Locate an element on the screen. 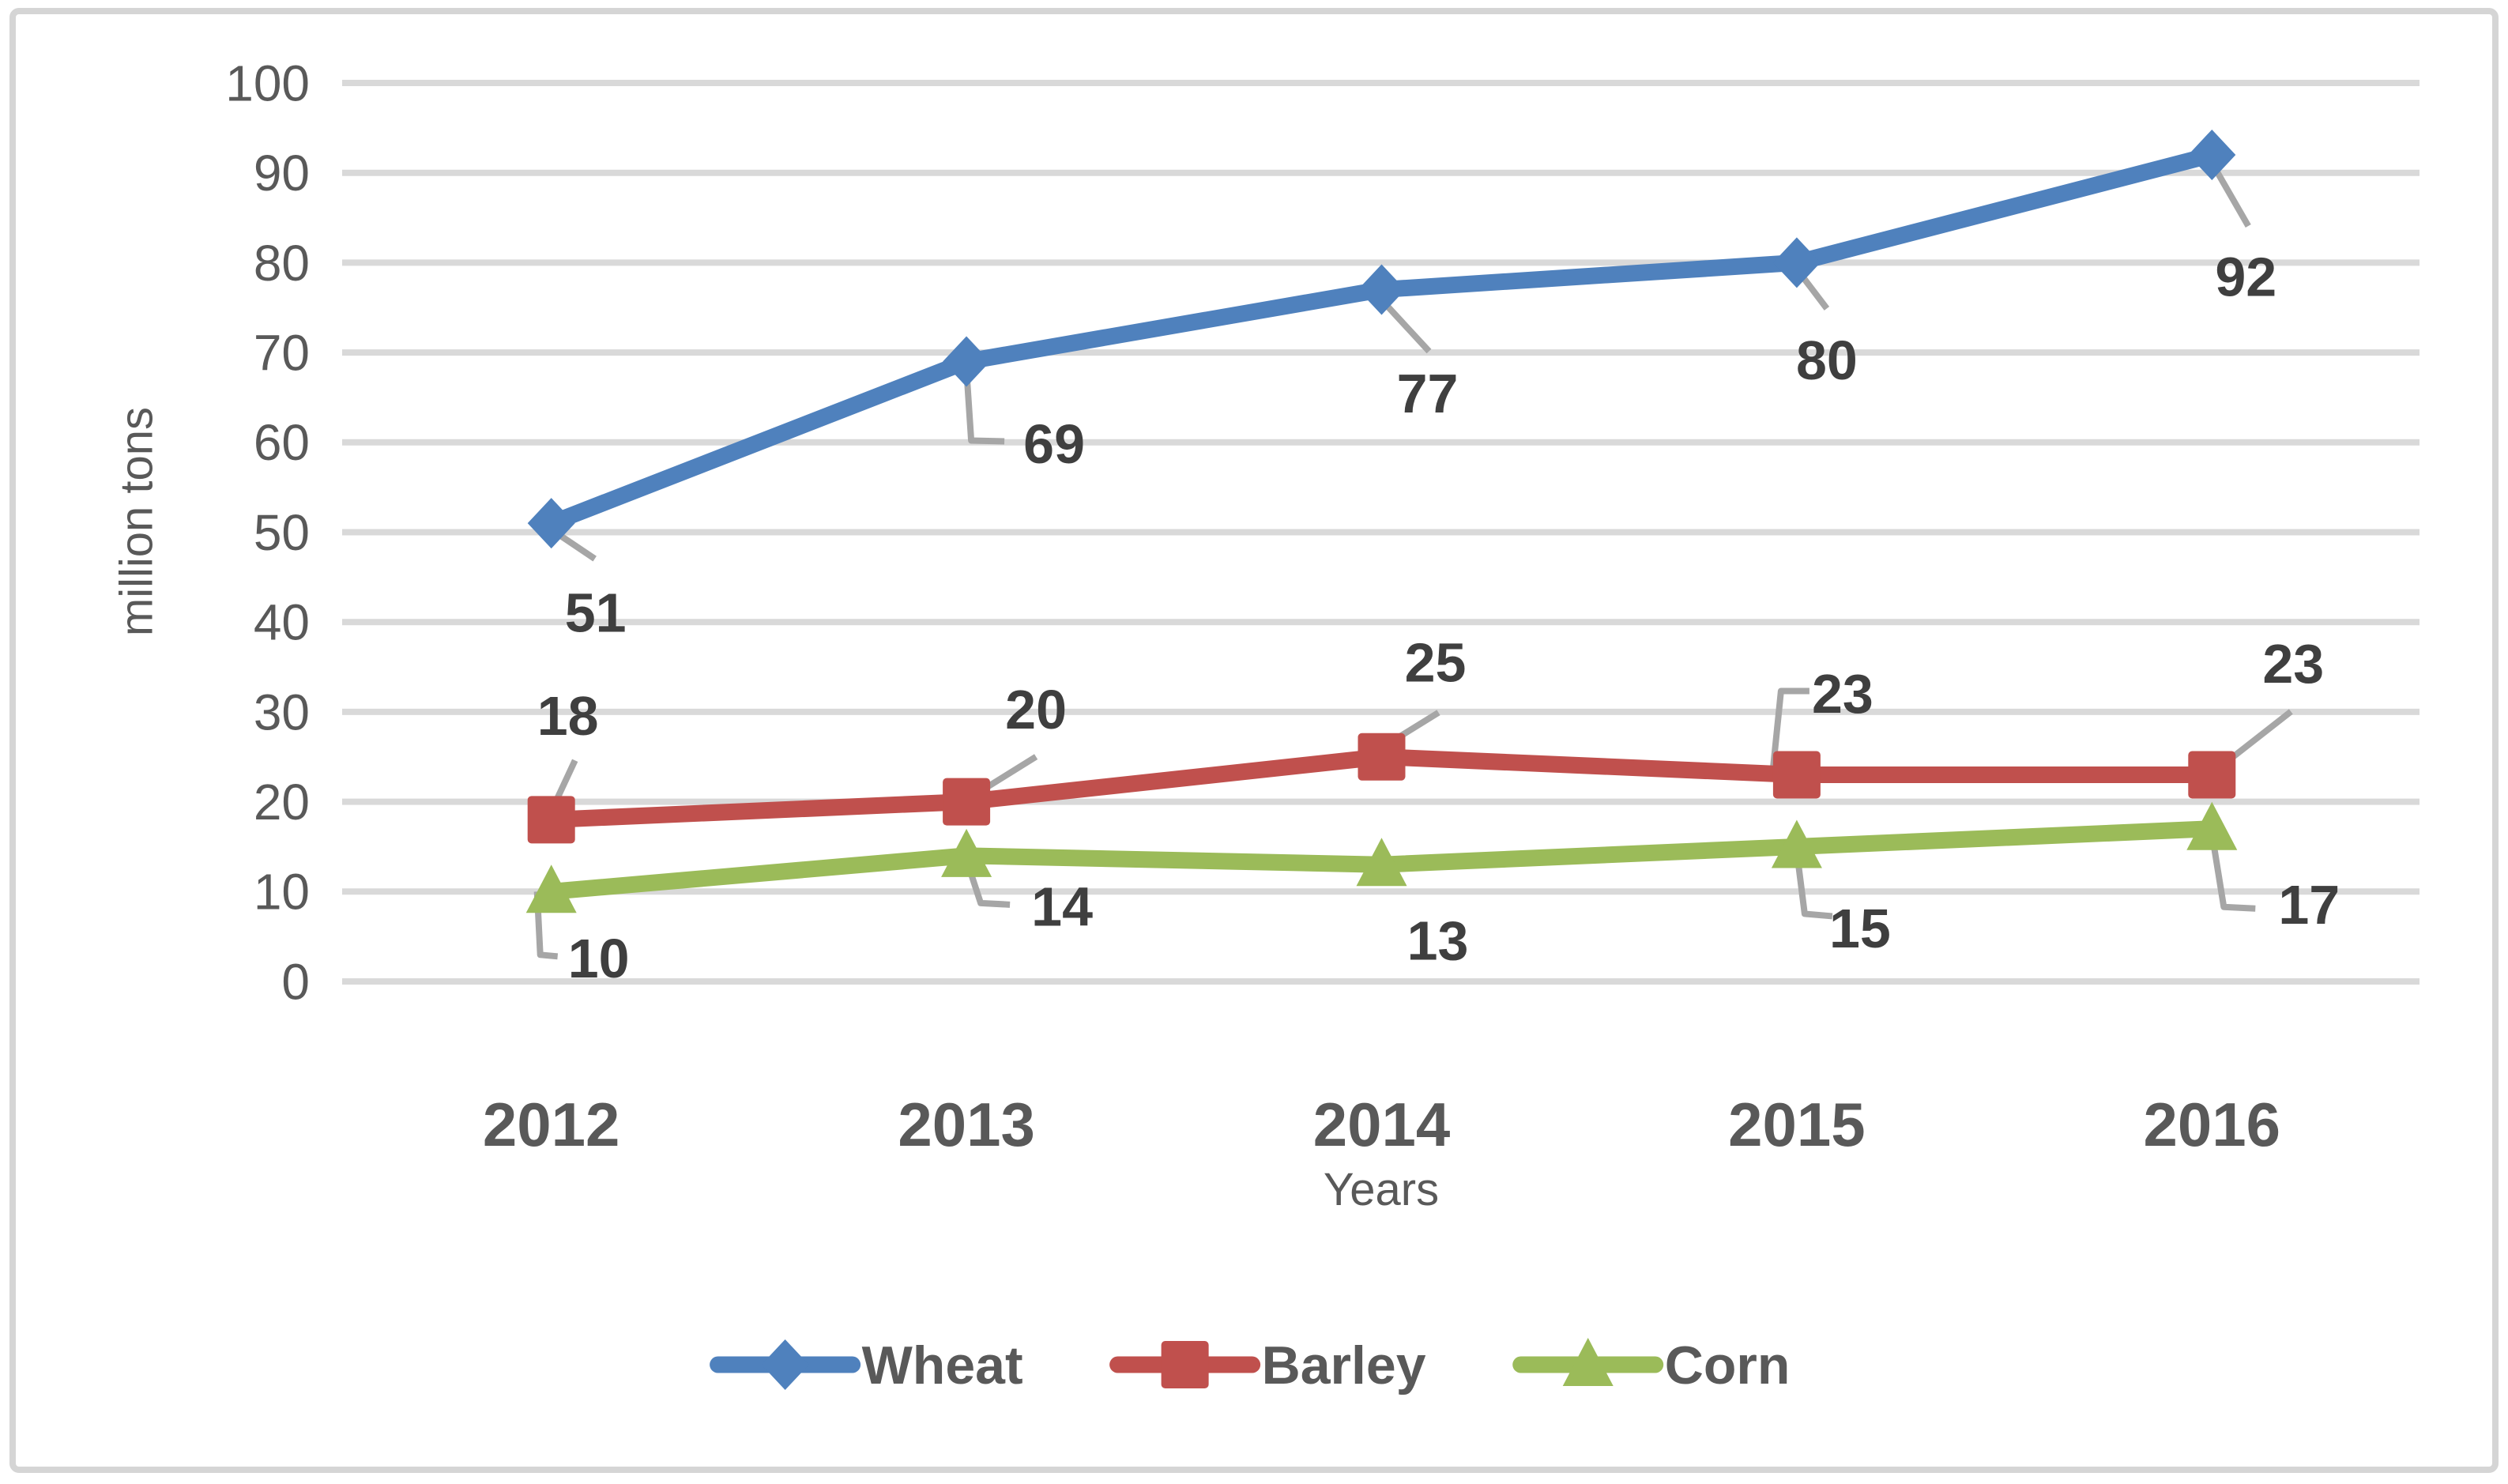  corn-markers is located at coordinates (1381, 857).